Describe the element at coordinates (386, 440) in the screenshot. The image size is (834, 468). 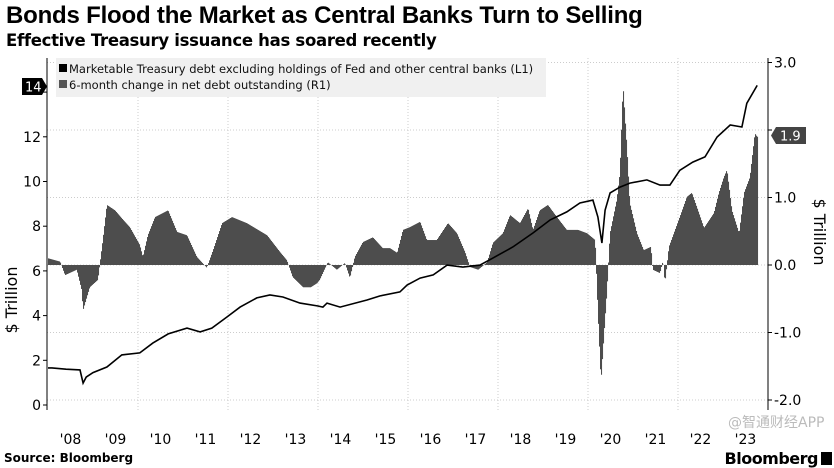
I see `x-tick-label: '15` at that location.